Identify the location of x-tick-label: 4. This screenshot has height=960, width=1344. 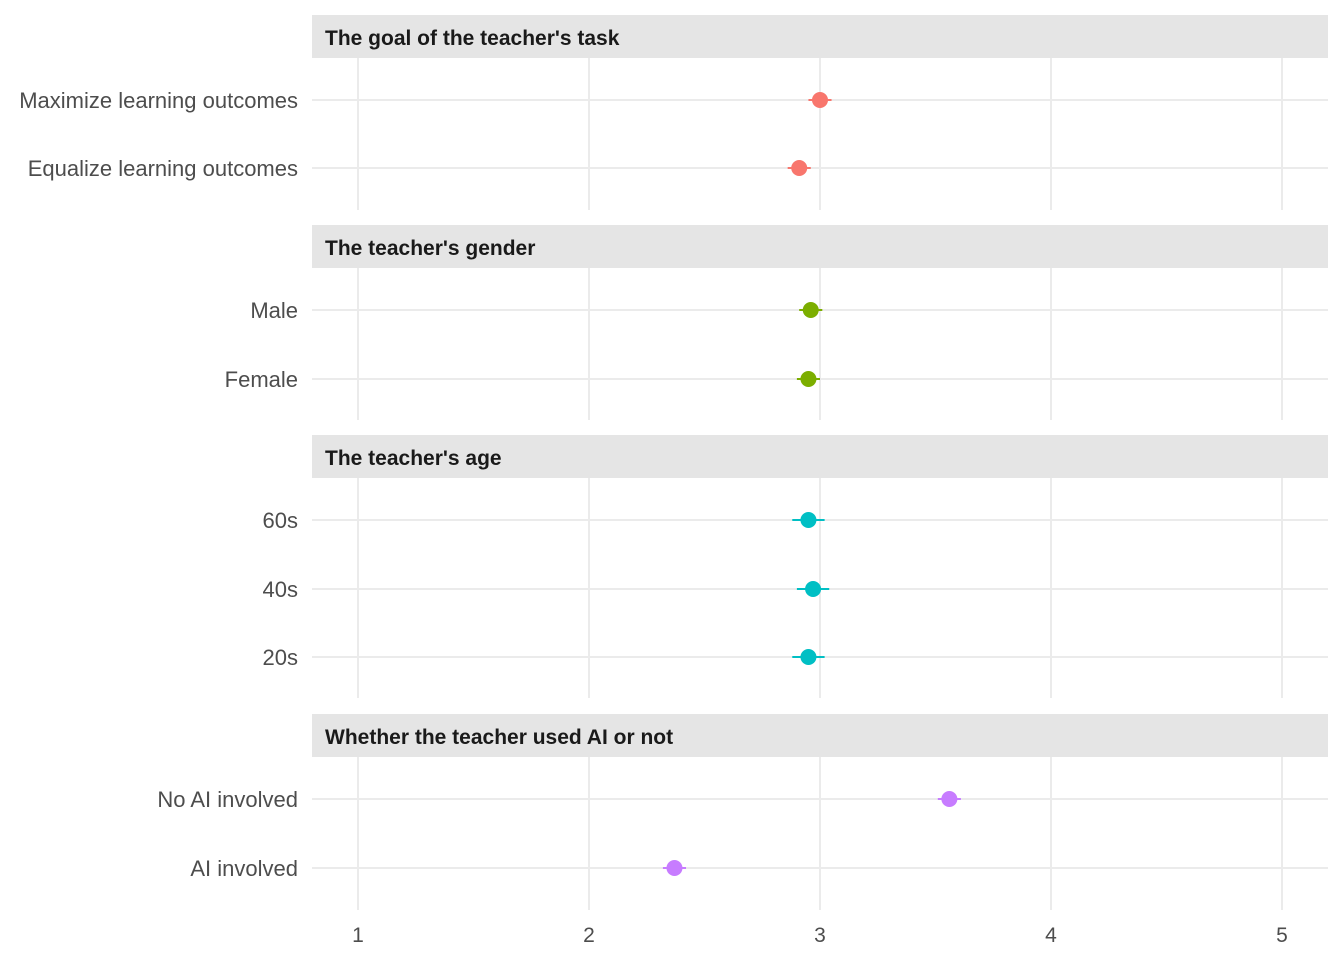
(1051, 935).